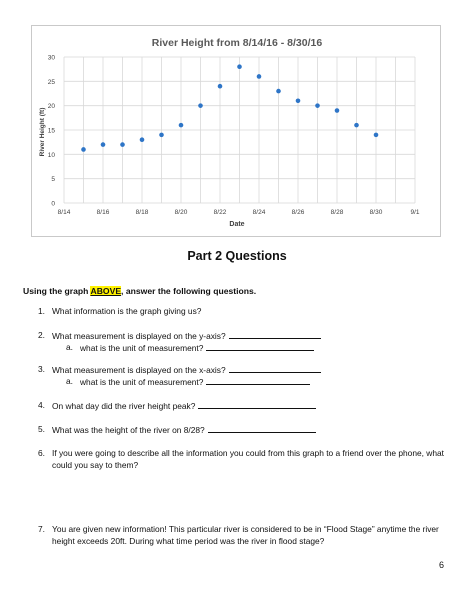  Describe the element at coordinates (298, 212) in the screenshot. I see `x-tick-label: 8/26` at that location.